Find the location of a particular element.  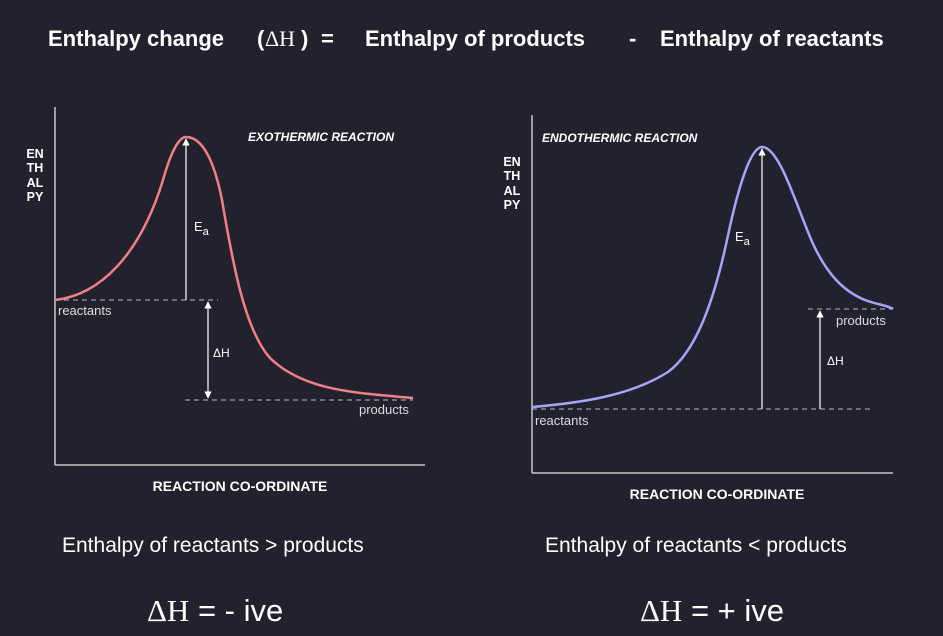

endothermic-sign-symbol: ΔH is located at coordinates (661, 610).